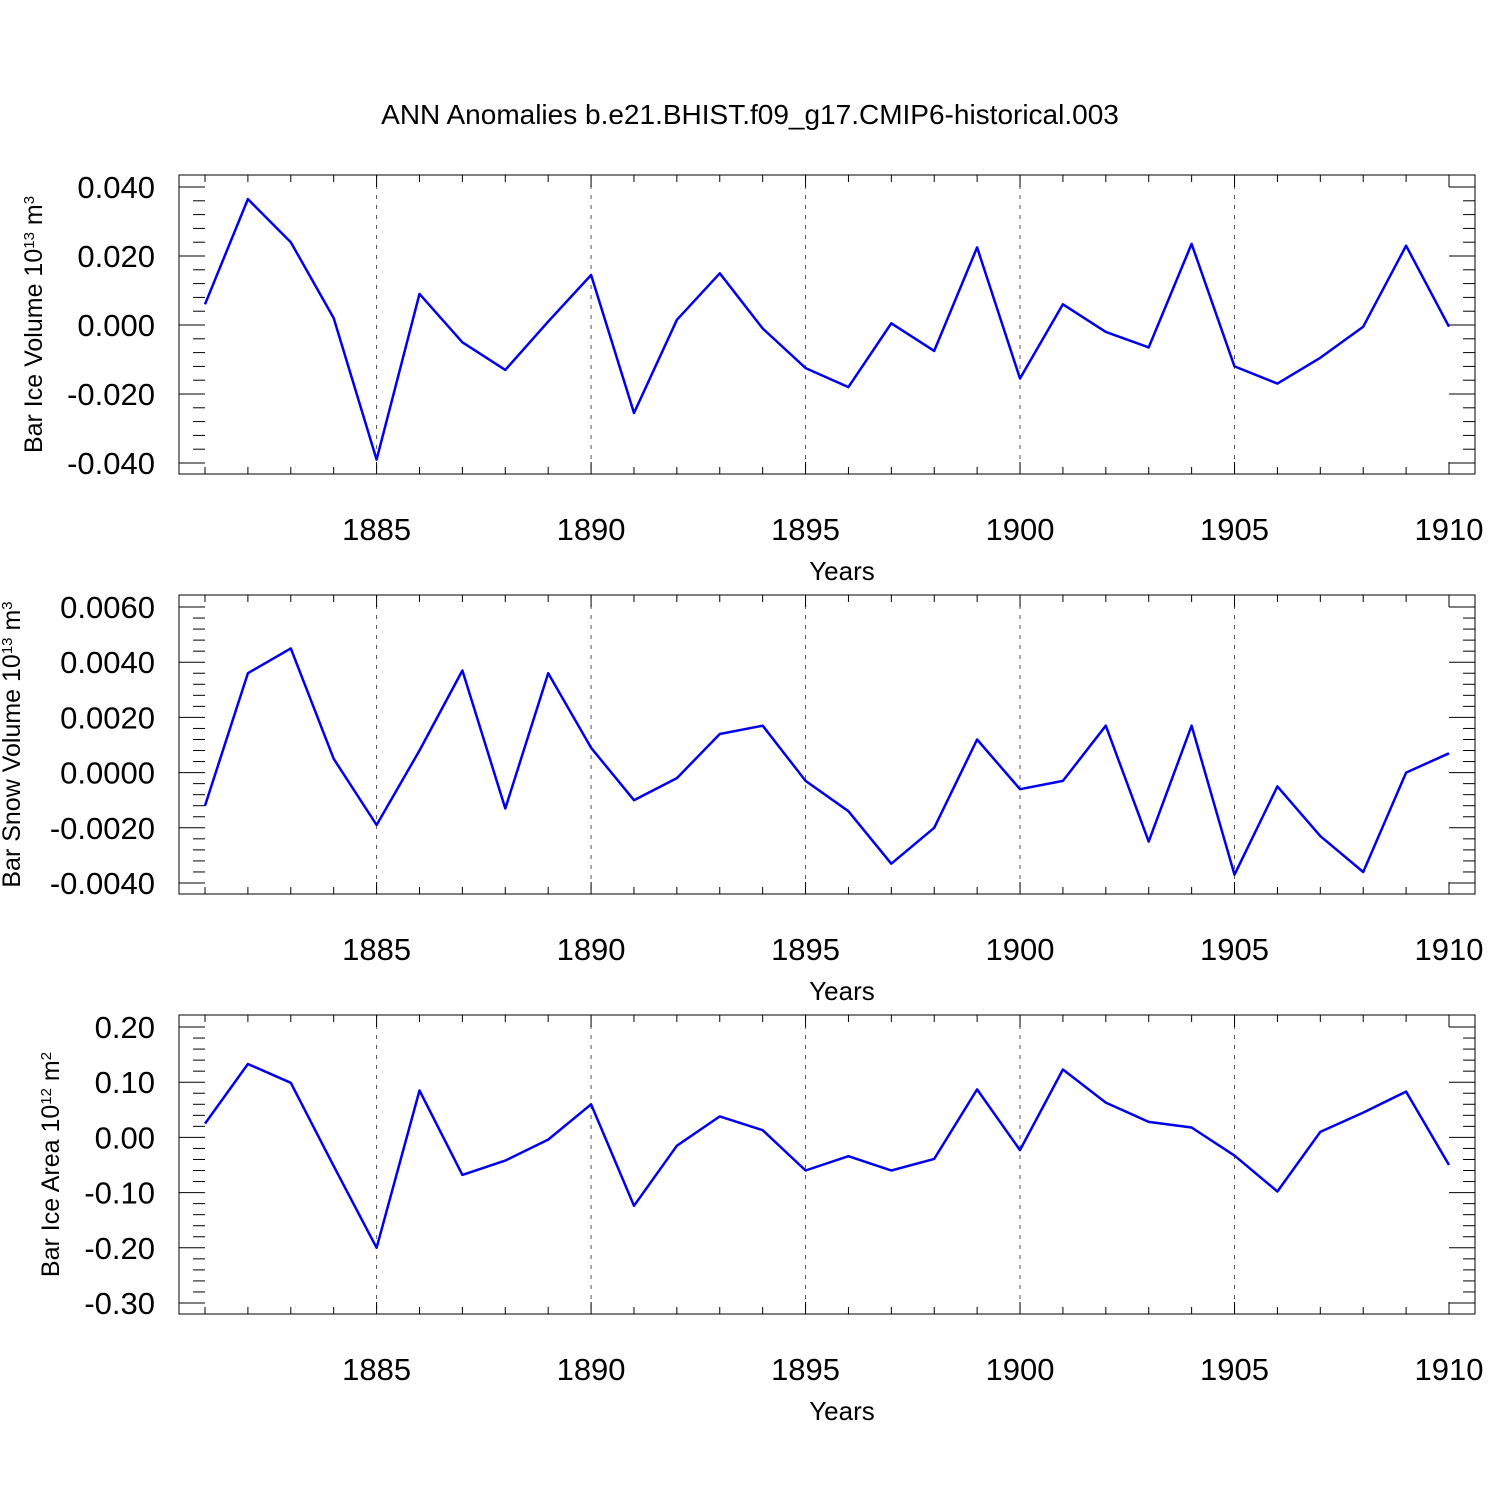 The height and width of the screenshot is (1500, 1500). I want to click on y-tick-label: 0.20, so click(125, 1027).